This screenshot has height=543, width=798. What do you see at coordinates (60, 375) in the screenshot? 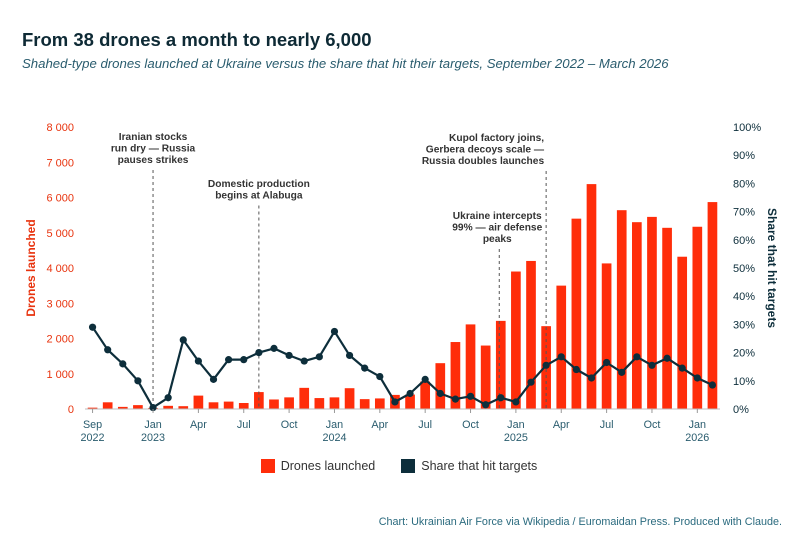
I see `left-axis-tick-label: 1 000` at bounding box center [60, 375].